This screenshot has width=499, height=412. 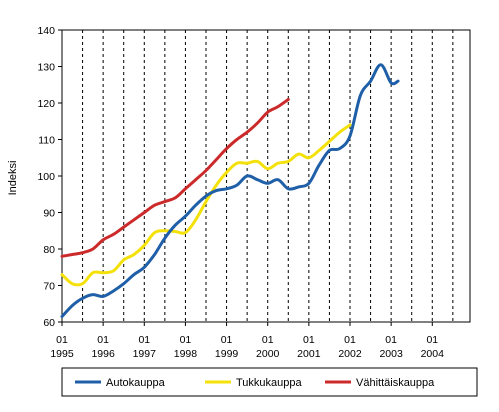 What do you see at coordinates (309, 354) in the screenshot?
I see `x-tick-year: 2001` at bounding box center [309, 354].